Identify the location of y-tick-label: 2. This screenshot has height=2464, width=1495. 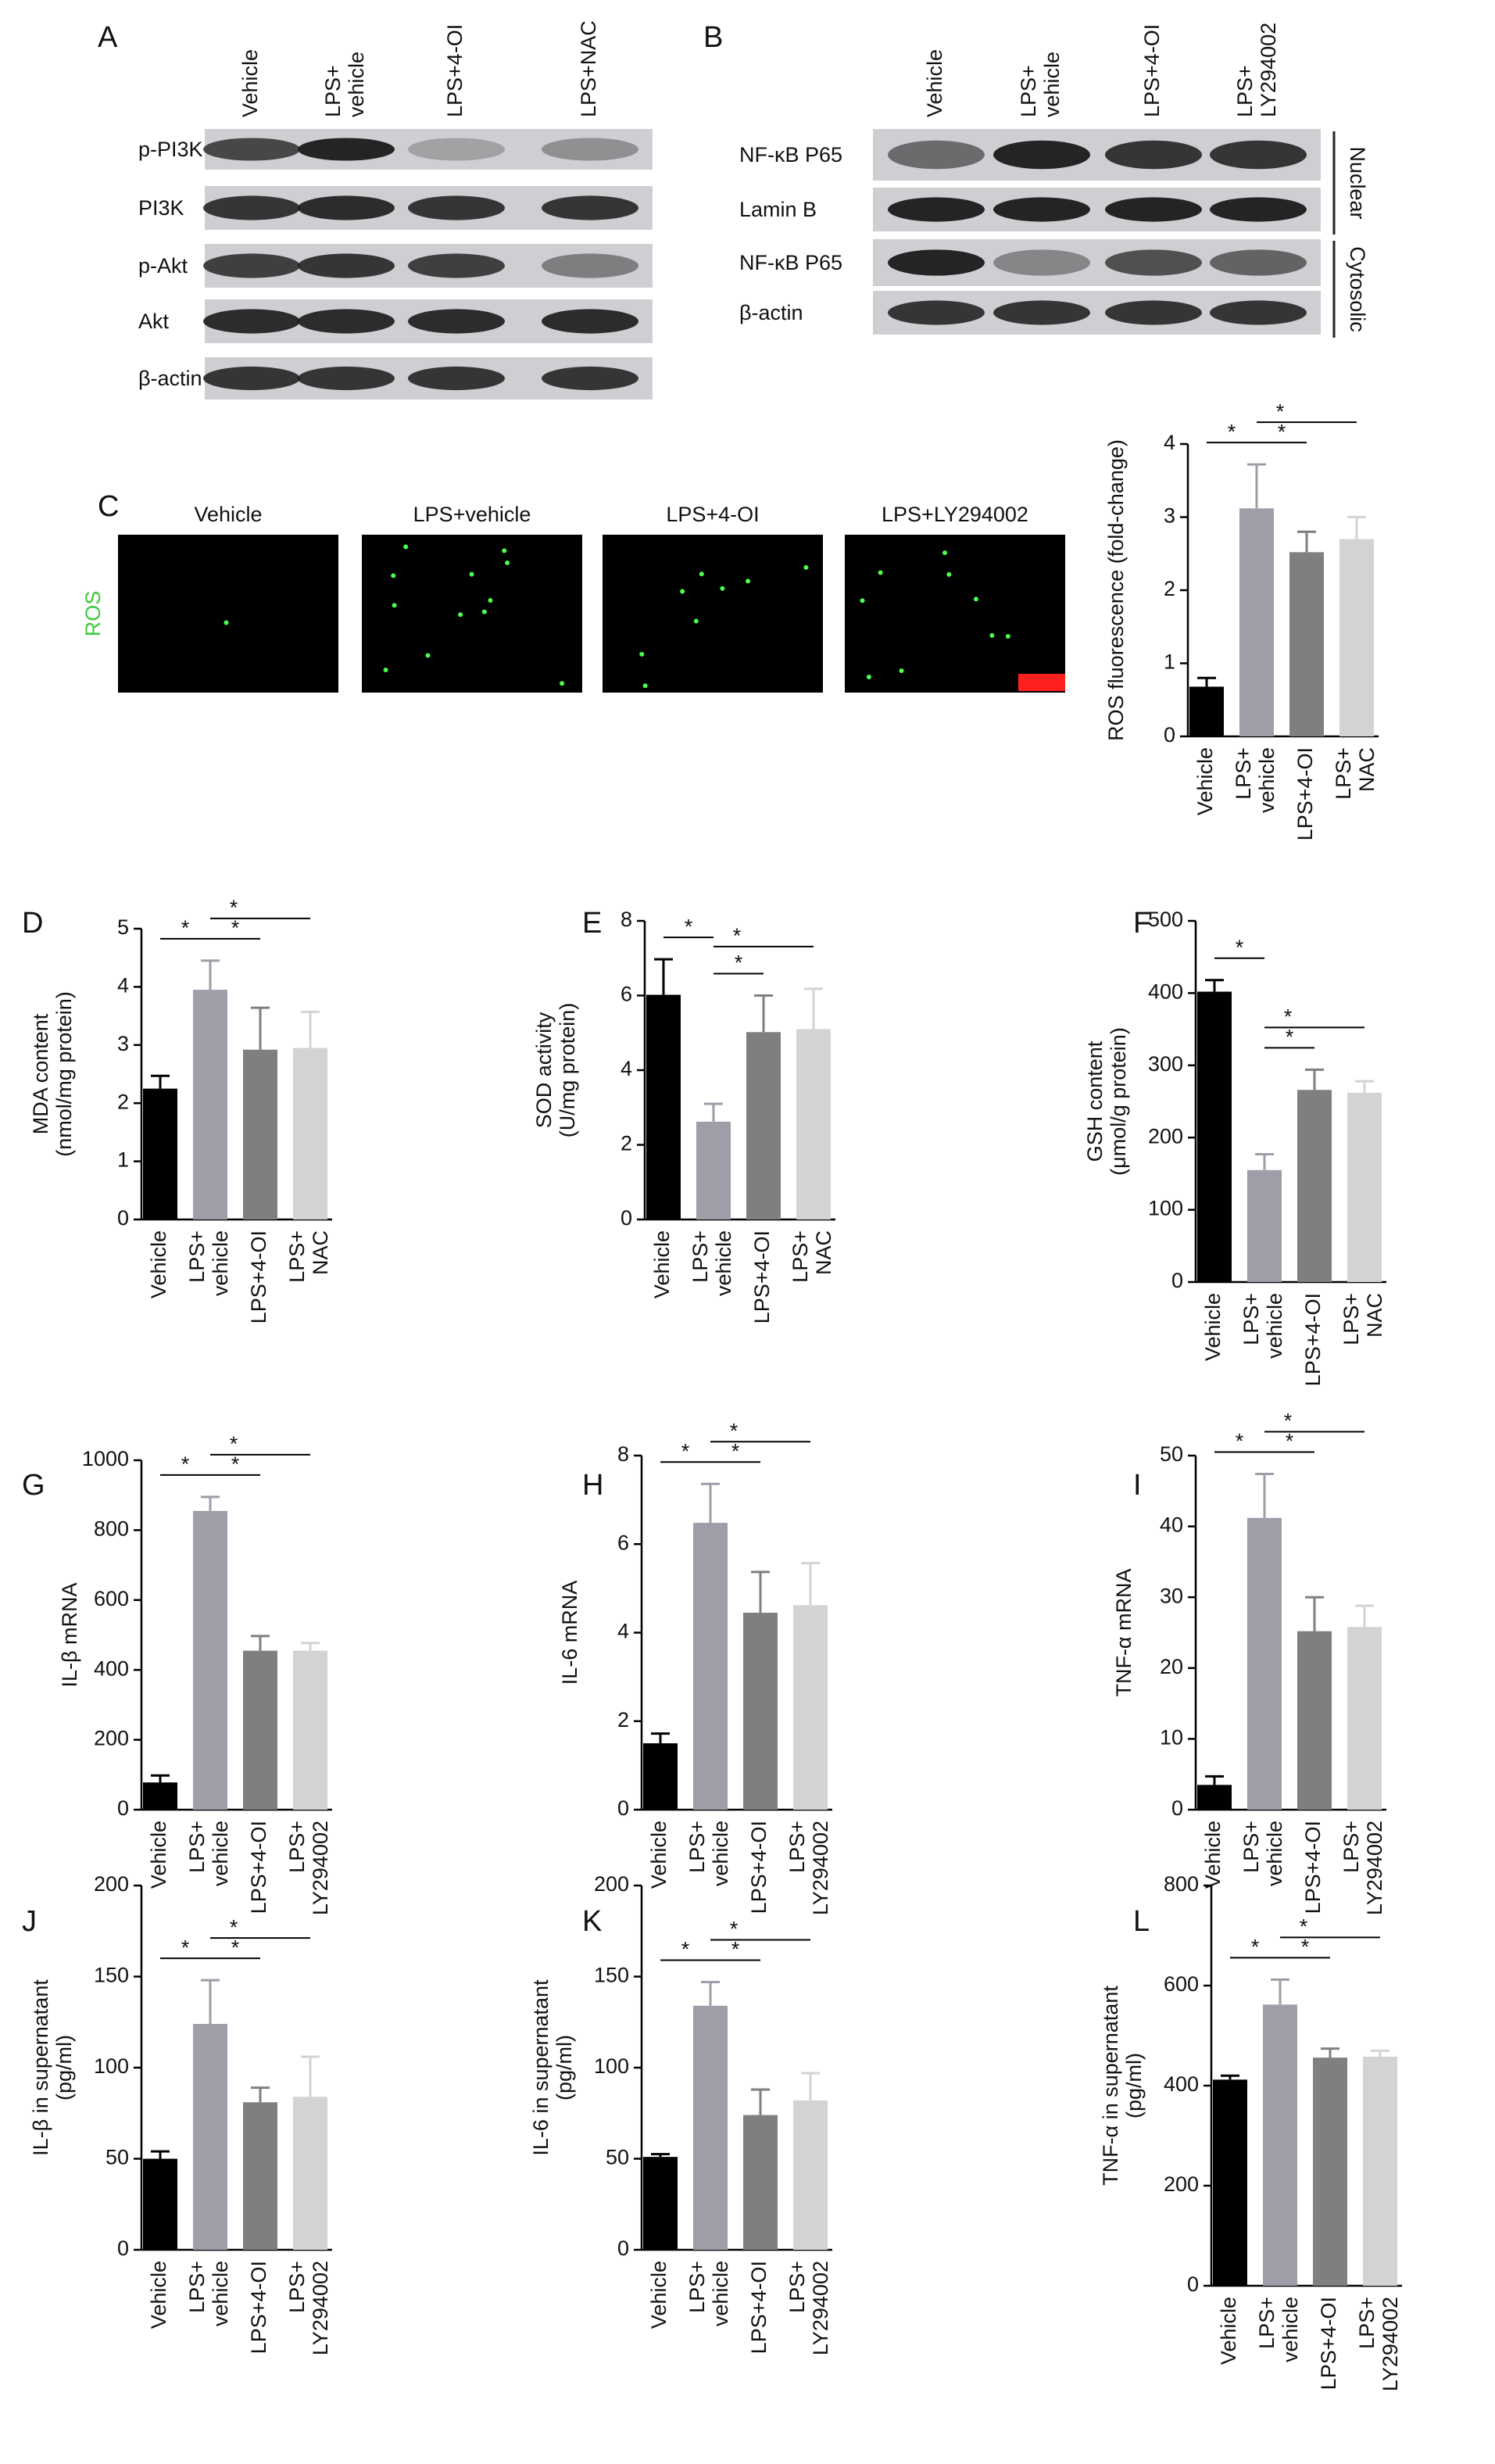
(1170, 588).